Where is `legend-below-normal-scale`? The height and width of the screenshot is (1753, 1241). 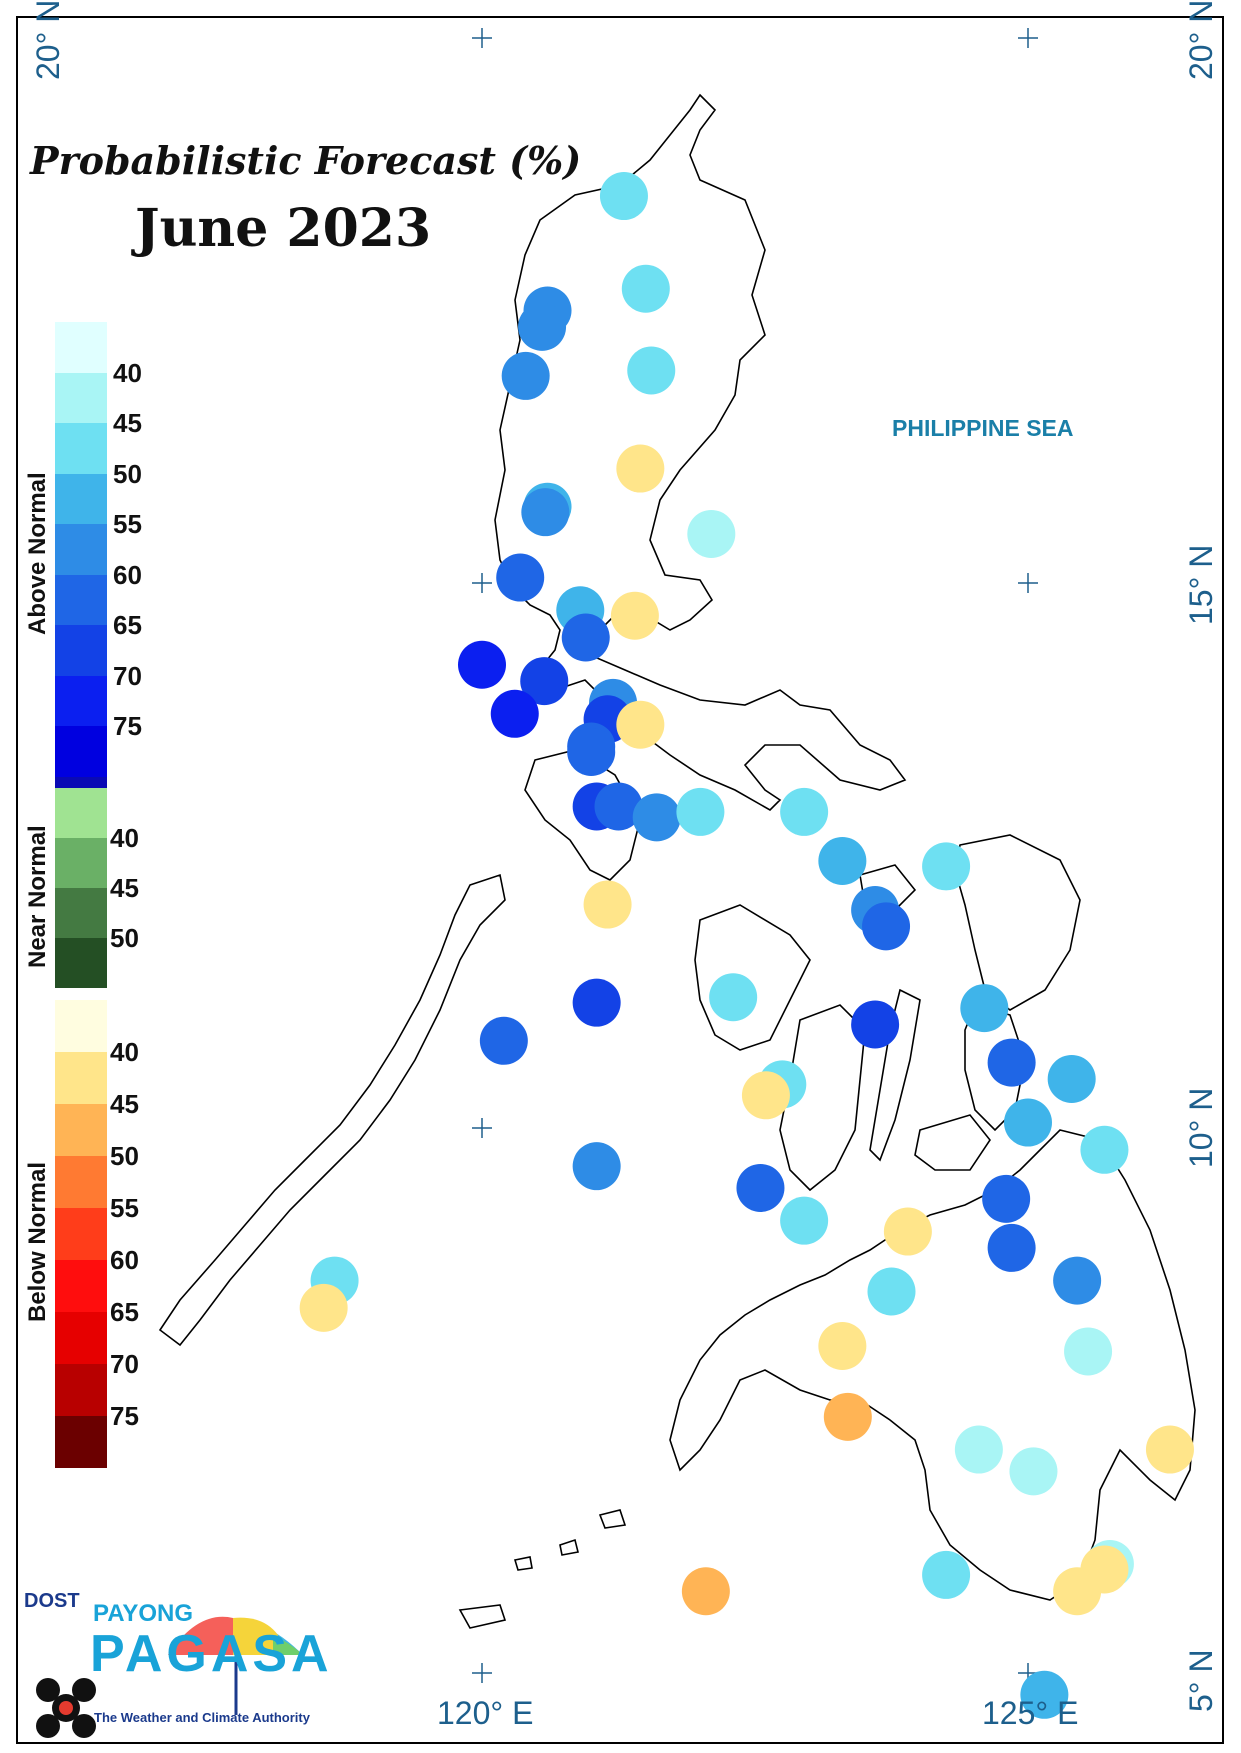 legend-below-normal-scale is located at coordinates (81, 1234).